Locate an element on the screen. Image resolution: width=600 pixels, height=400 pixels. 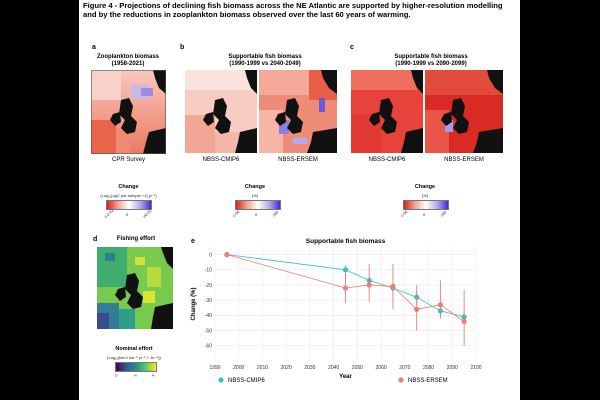
panel-a-tick-mid: 0 is located at coordinates (127, 214).